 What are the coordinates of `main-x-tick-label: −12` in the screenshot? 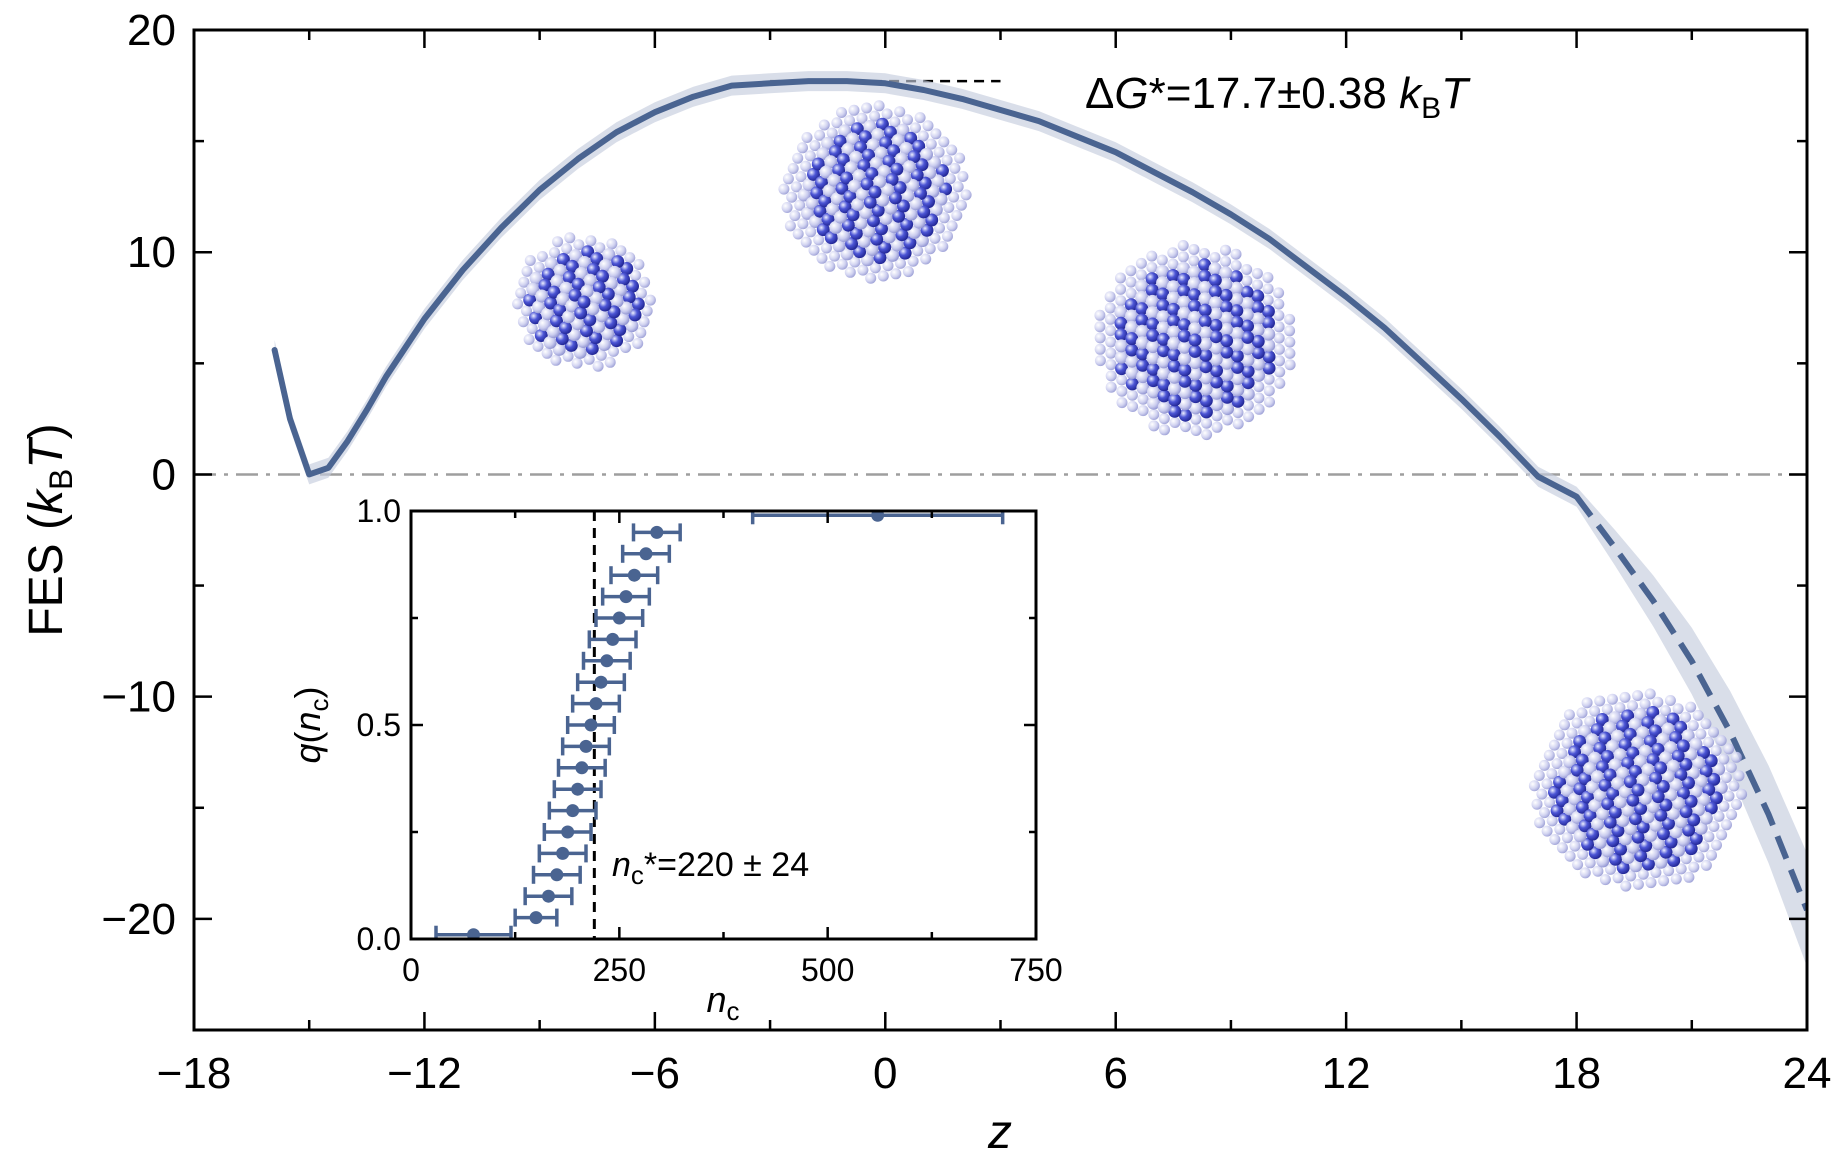 It's located at (424, 1073).